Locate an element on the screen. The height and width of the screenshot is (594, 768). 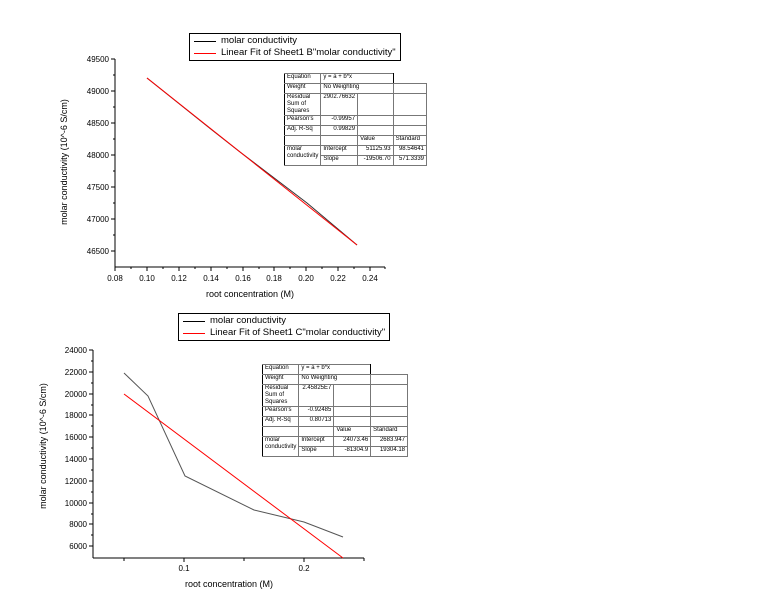
cell: Pearson's is located at coordinates (280, 411).